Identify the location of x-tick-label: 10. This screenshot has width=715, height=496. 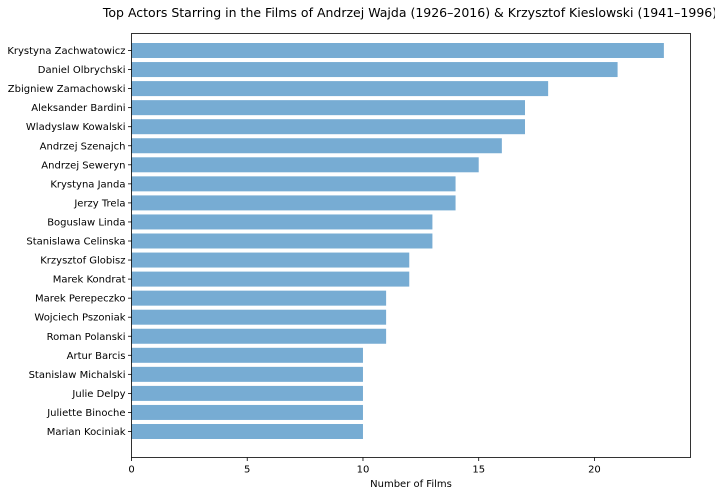
(363, 470).